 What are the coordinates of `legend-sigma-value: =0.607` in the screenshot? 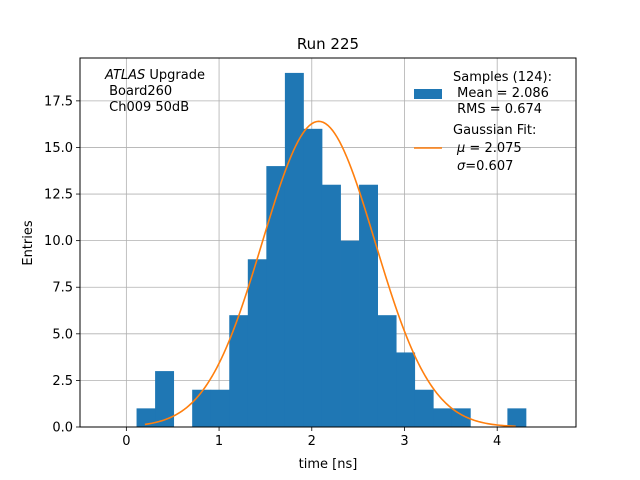 It's located at (489, 166).